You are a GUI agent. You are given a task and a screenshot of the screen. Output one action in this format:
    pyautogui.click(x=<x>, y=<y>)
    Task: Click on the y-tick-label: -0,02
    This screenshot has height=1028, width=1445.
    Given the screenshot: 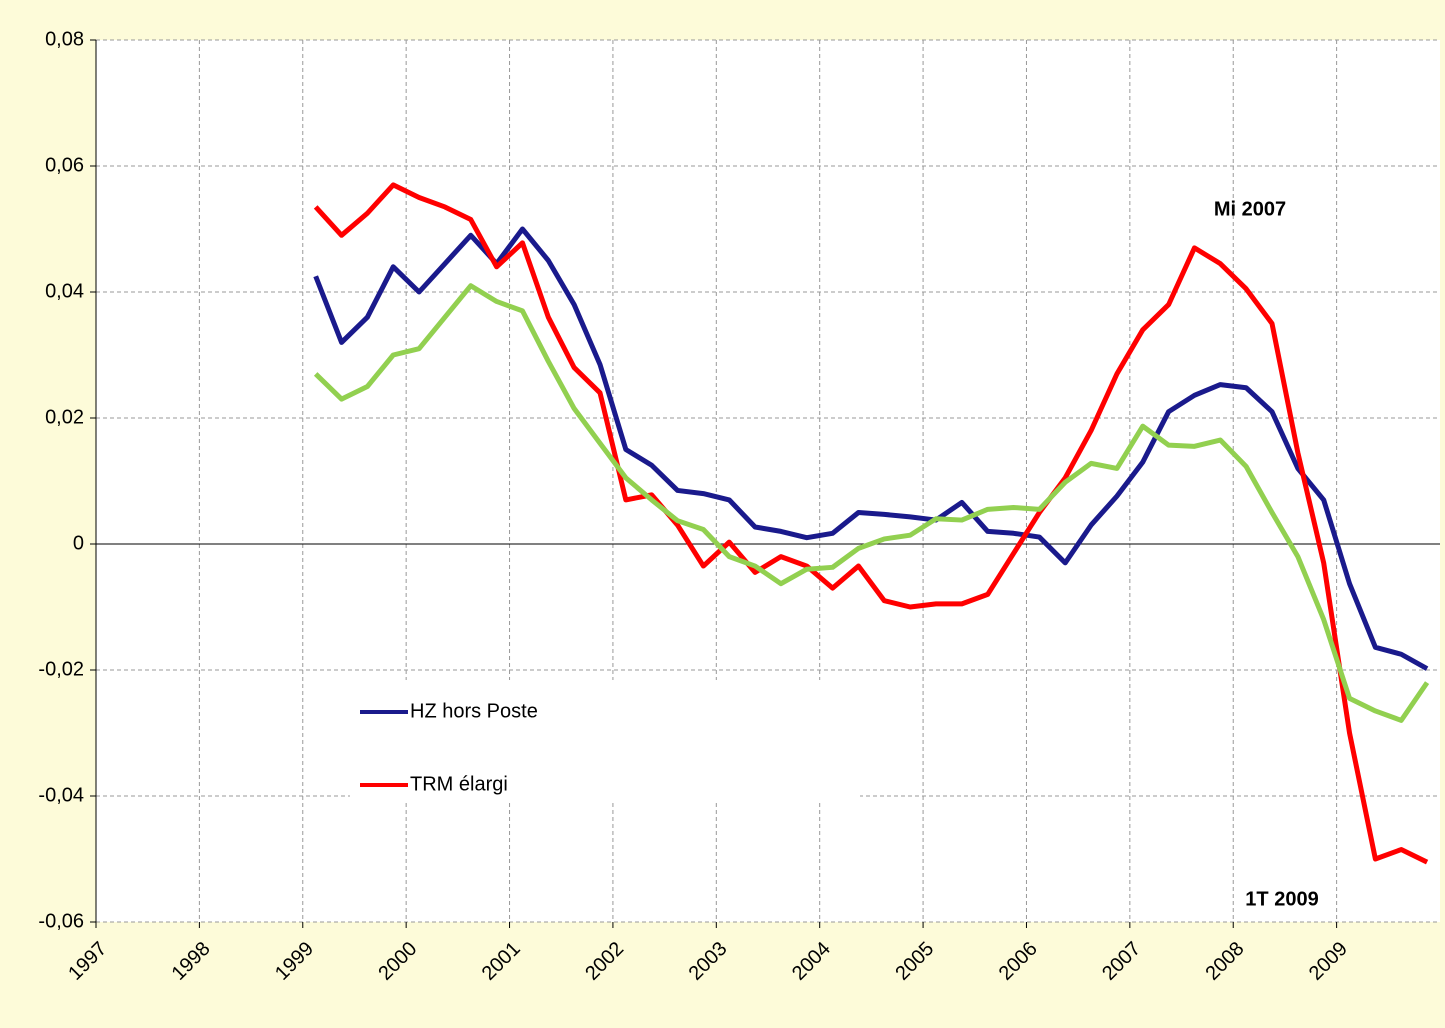 What is the action you would take?
    pyautogui.click(x=61, y=669)
    